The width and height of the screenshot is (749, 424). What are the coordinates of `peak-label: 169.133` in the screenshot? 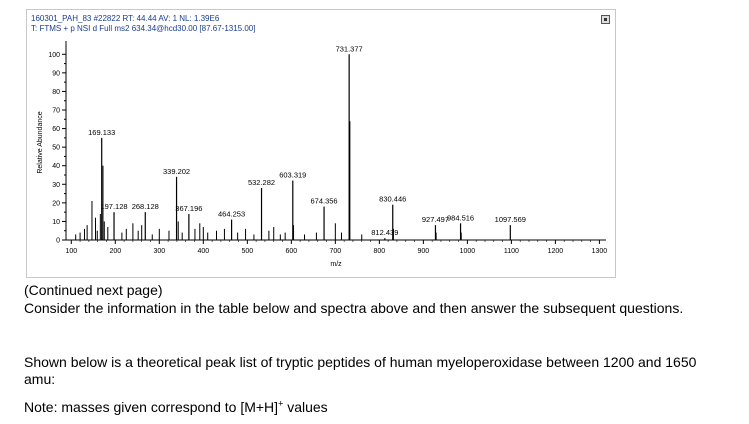 It's located at (101, 132).